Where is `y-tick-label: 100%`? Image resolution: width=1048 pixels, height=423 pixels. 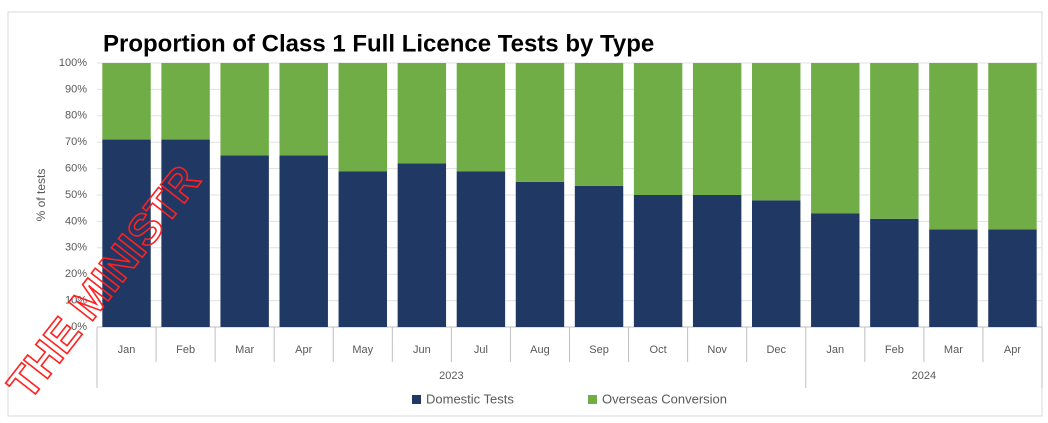 y-tick-label: 100% is located at coordinates (73, 63).